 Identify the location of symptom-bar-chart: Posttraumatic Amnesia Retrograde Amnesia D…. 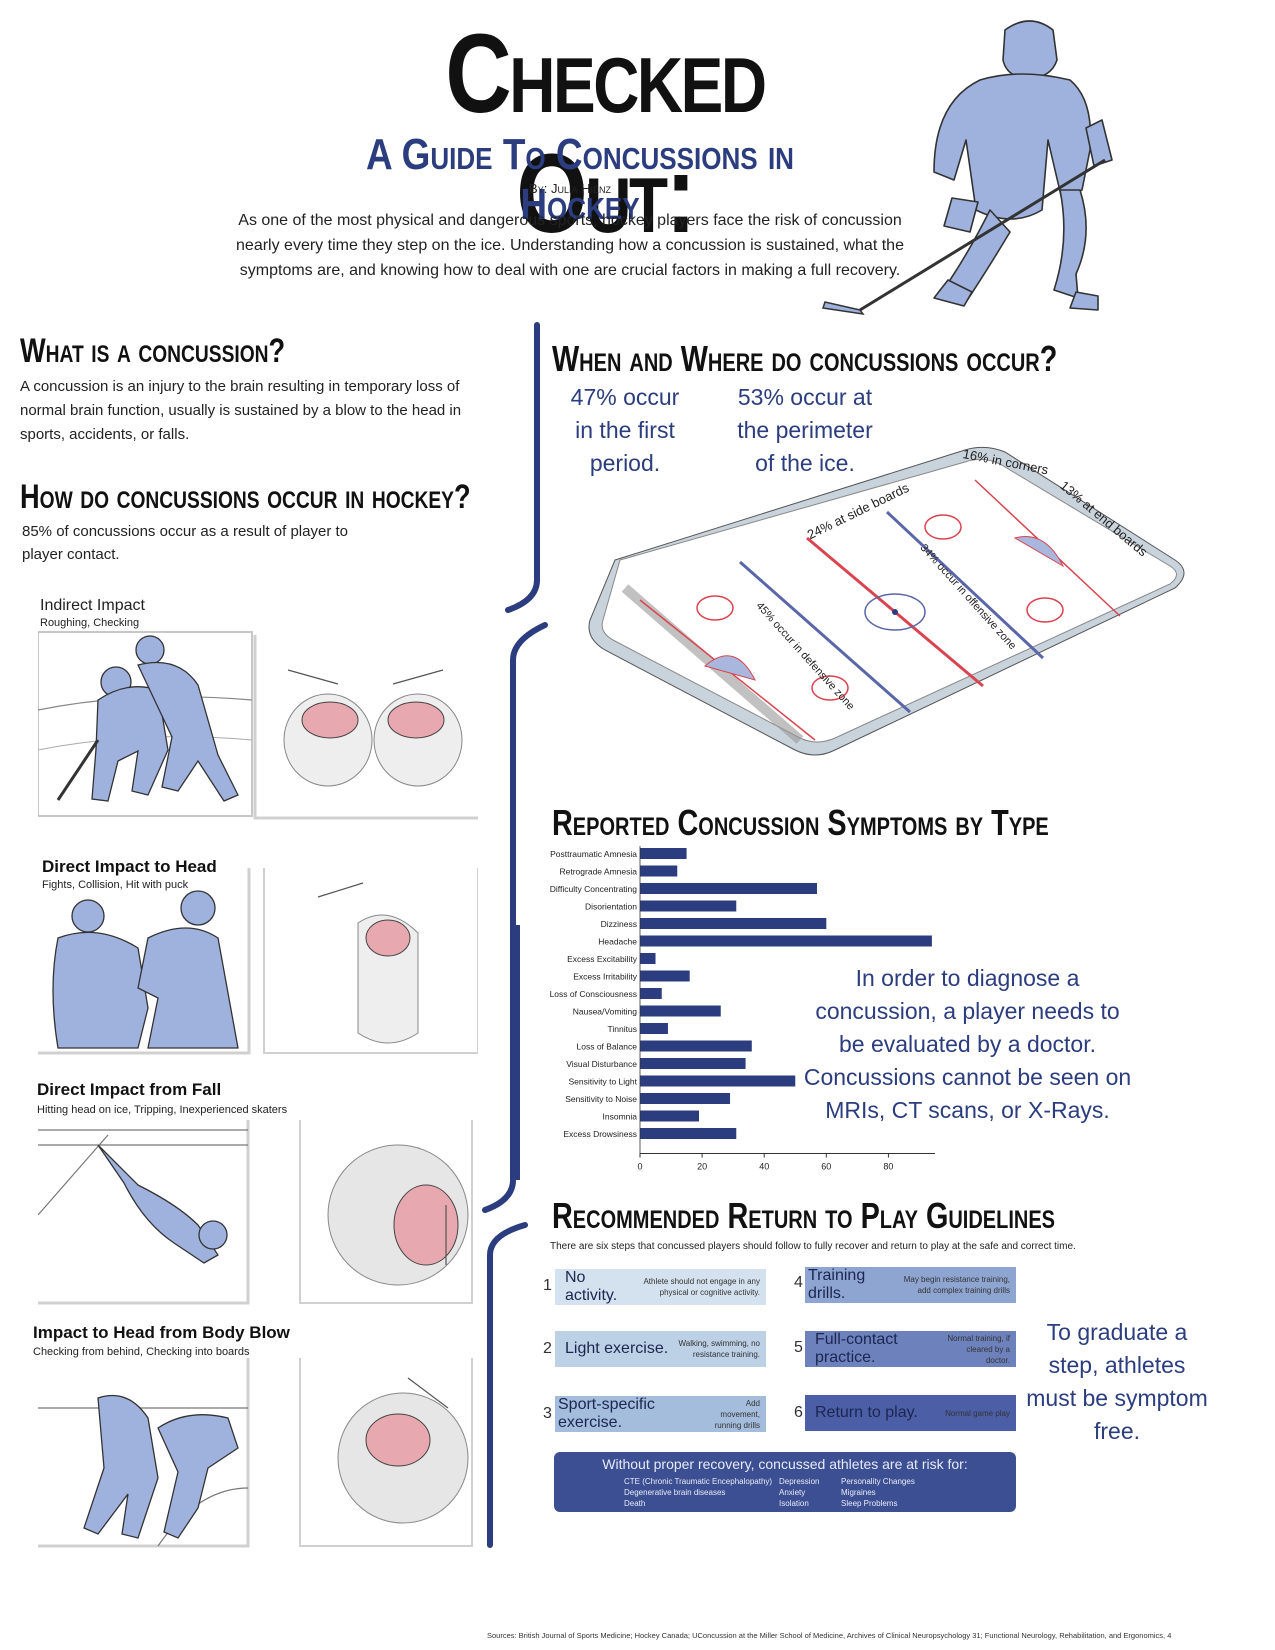
(742, 1009).